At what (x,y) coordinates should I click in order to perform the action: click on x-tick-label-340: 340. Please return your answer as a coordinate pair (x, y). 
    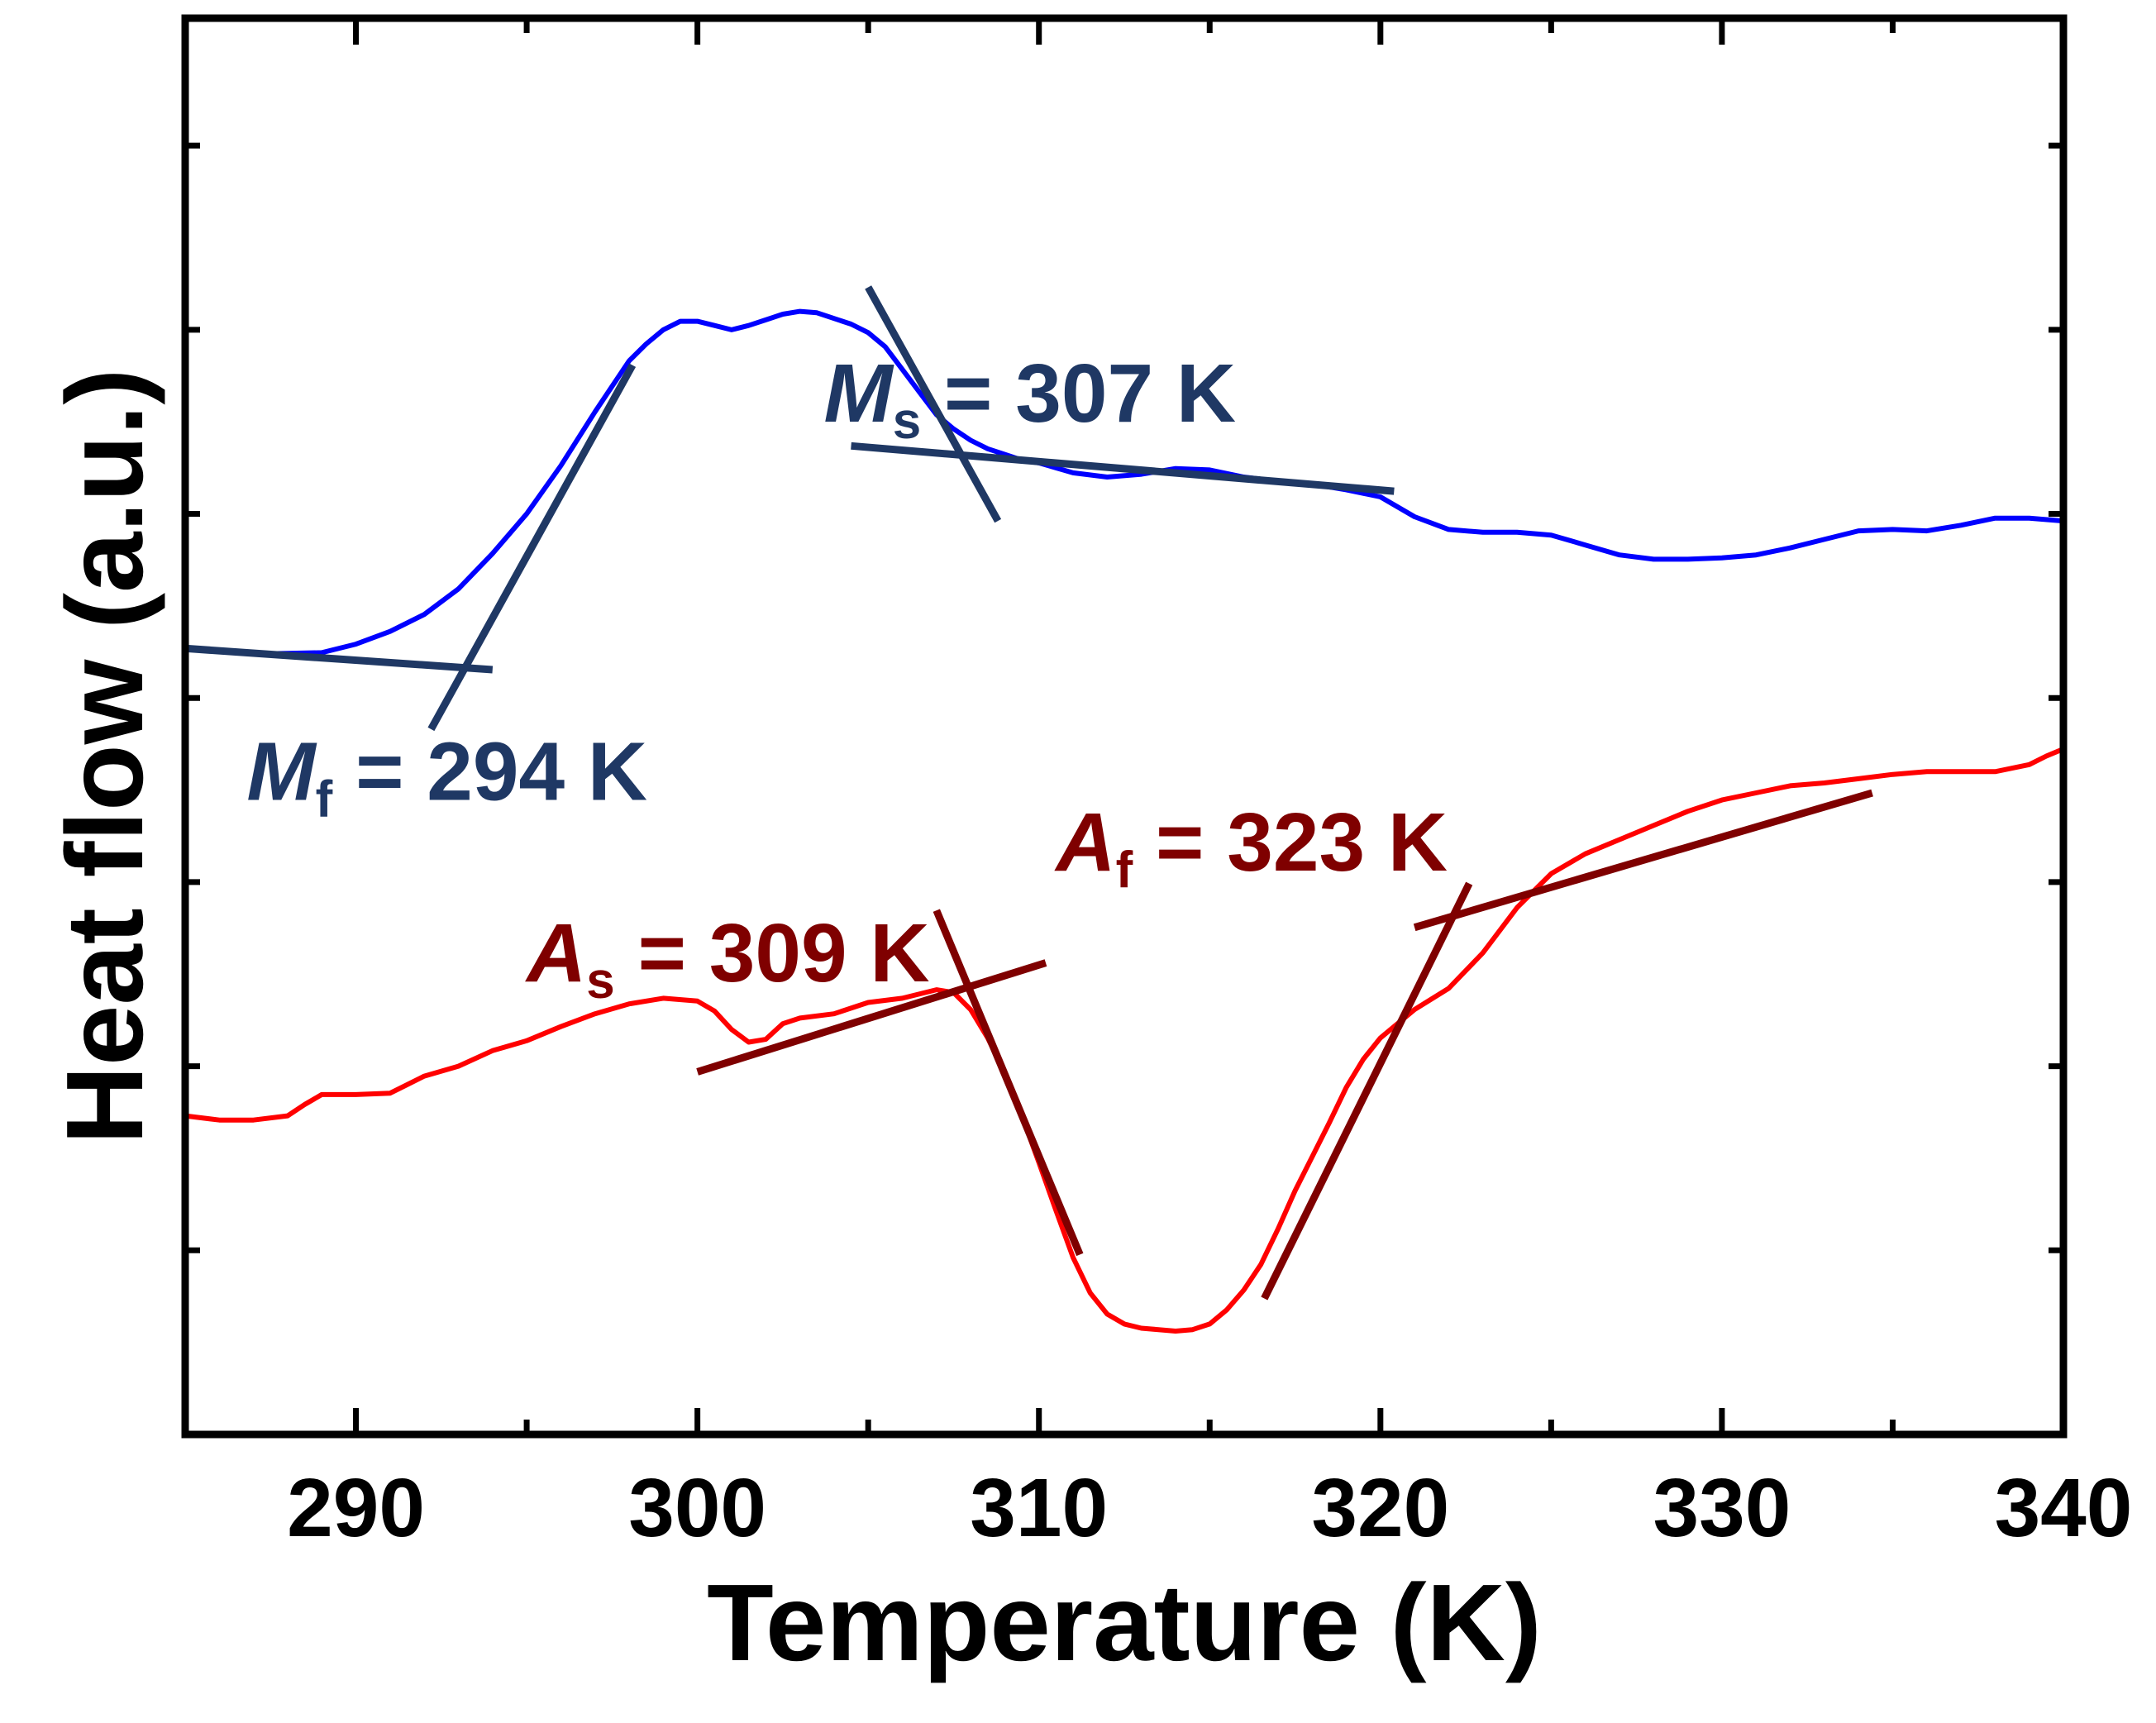
    Looking at the image, I should click on (2064, 1508).